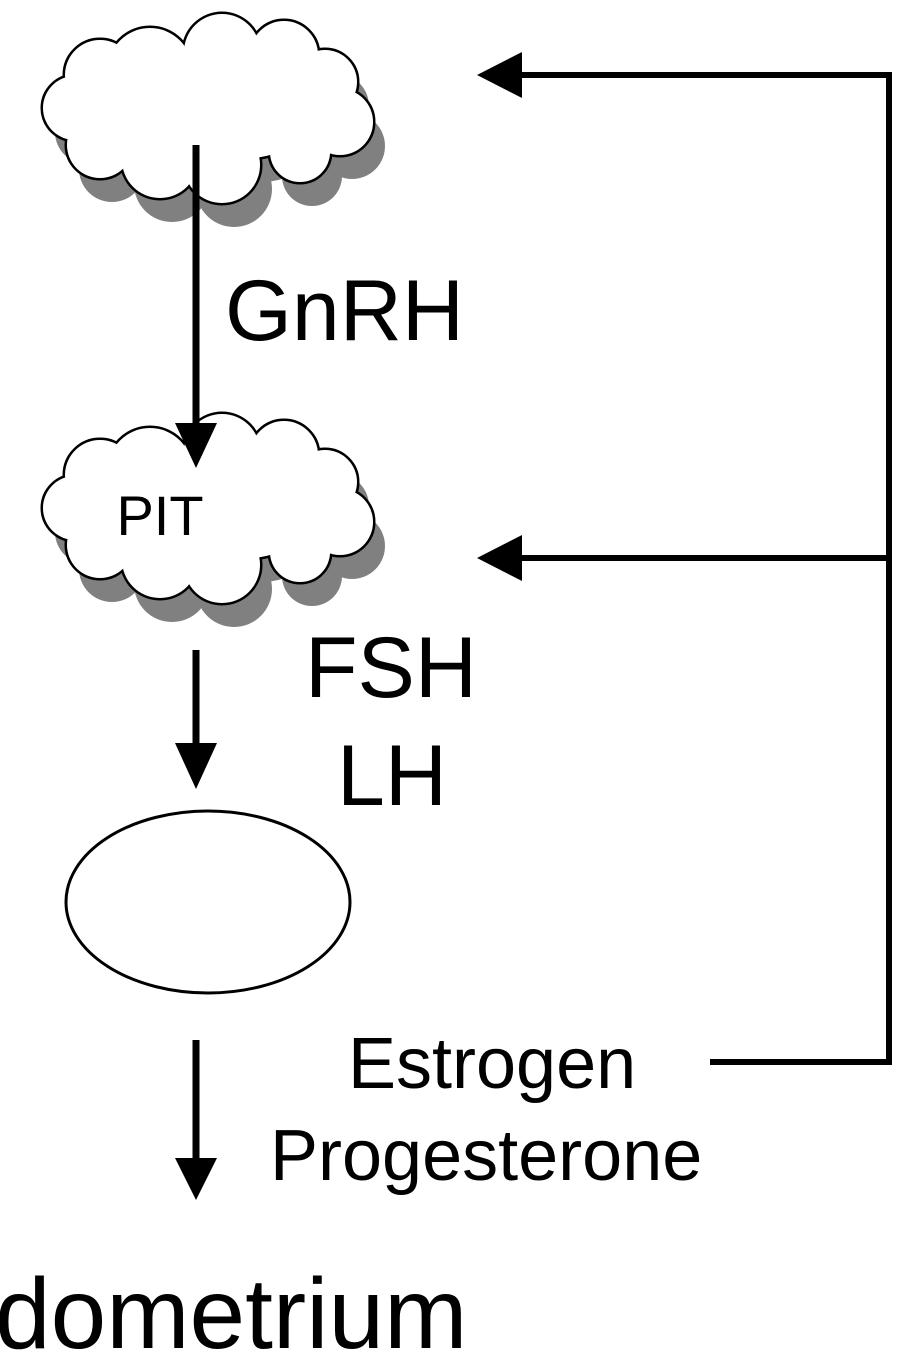 This screenshot has width=901, height=1362. What do you see at coordinates (208, 902) in the screenshot?
I see `ovary-ellipse` at bounding box center [208, 902].